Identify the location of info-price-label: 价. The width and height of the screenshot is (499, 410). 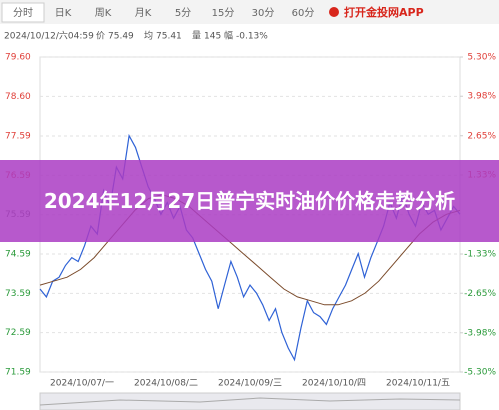
(100, 36).